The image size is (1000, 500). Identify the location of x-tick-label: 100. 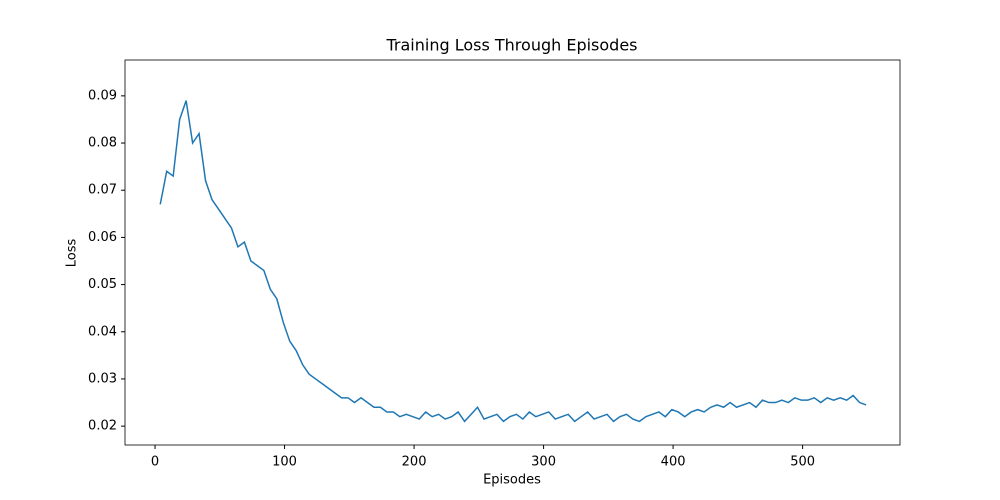
(284, 462).